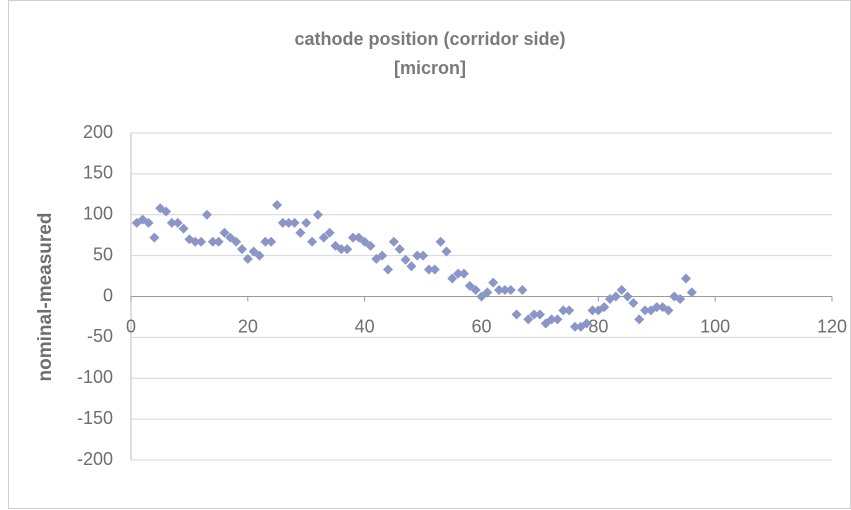 Image resolution: width=851 pixels, height=510 pixels. Describe the element at coordinates (98, 214) in the screenshot. I see `y-tick-label: 100` at that location.